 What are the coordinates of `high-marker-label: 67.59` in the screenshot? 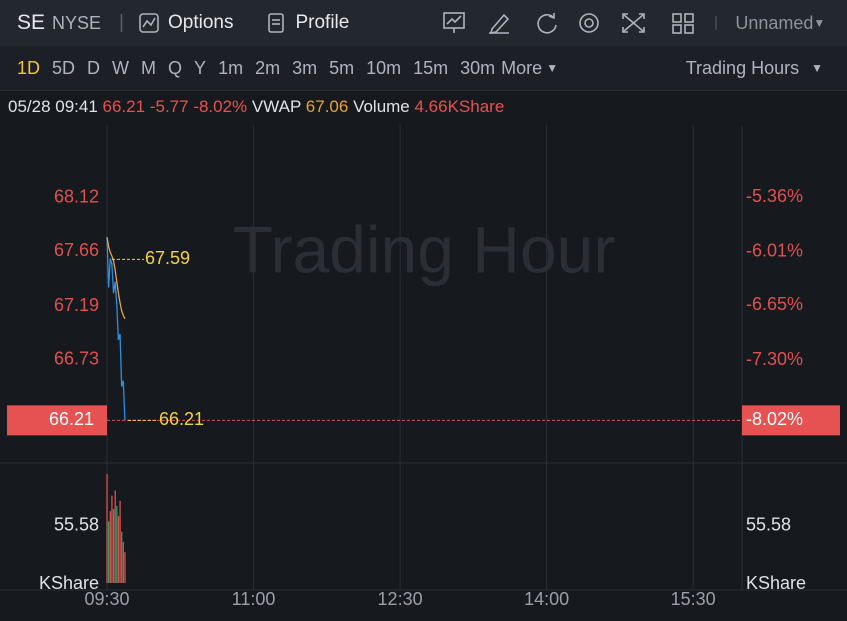 It's located at (167, 258).